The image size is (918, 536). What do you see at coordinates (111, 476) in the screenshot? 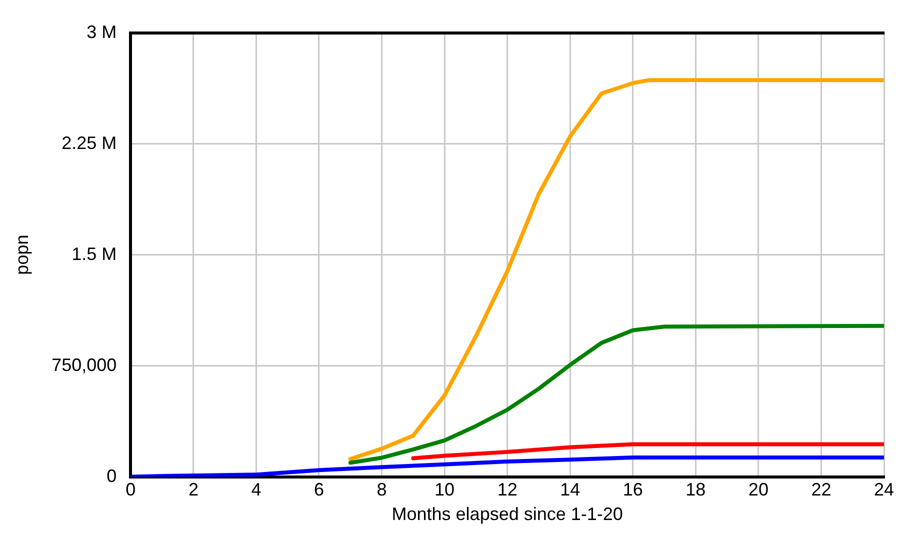
I see `y-tick-label: 0` at bounding box center [111, 476].